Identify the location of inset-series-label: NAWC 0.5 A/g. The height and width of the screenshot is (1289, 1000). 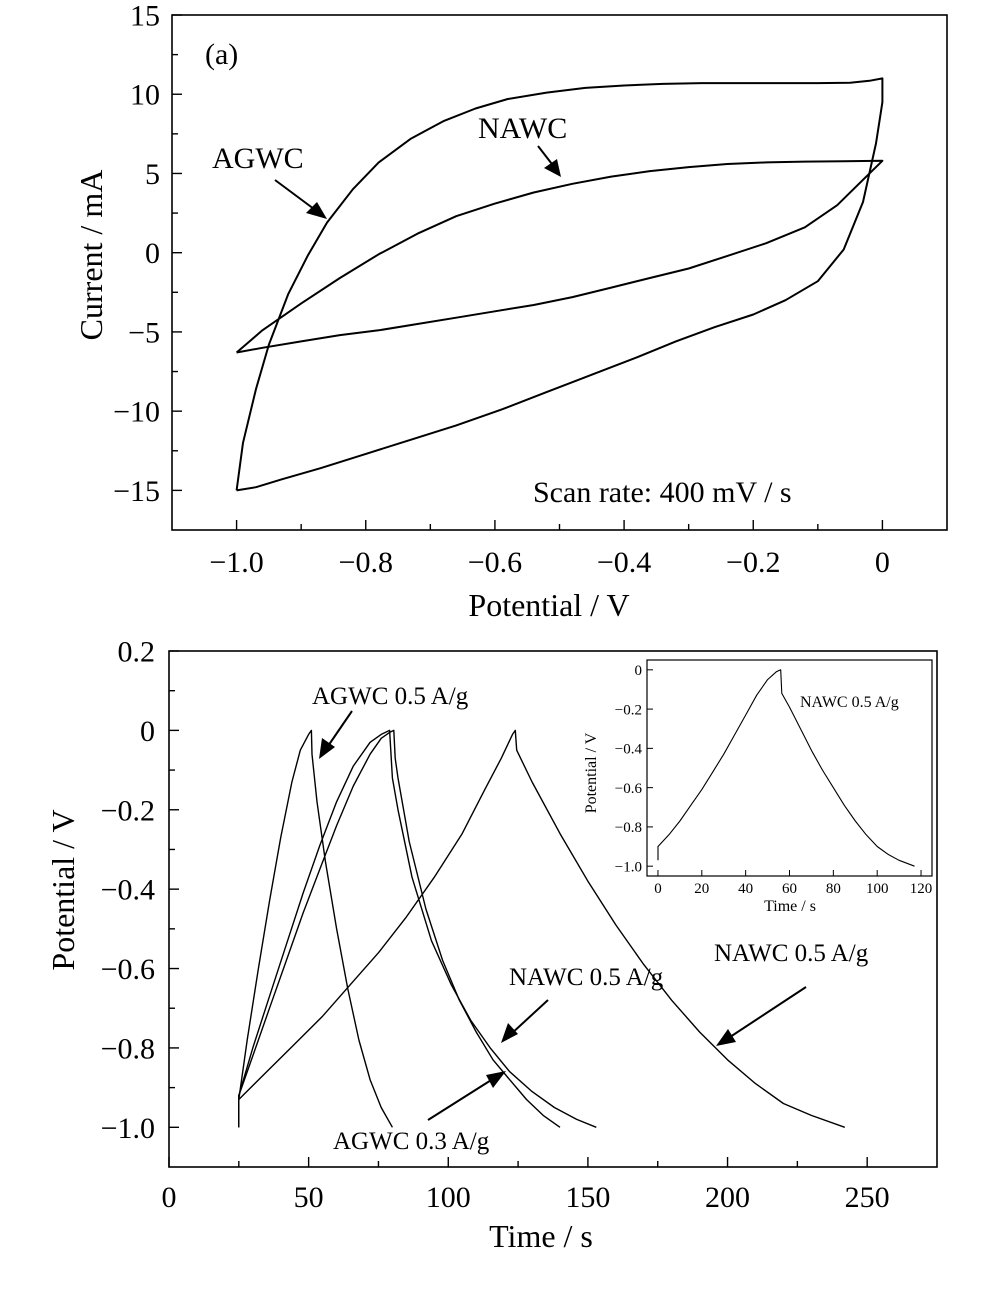
(849, 702).